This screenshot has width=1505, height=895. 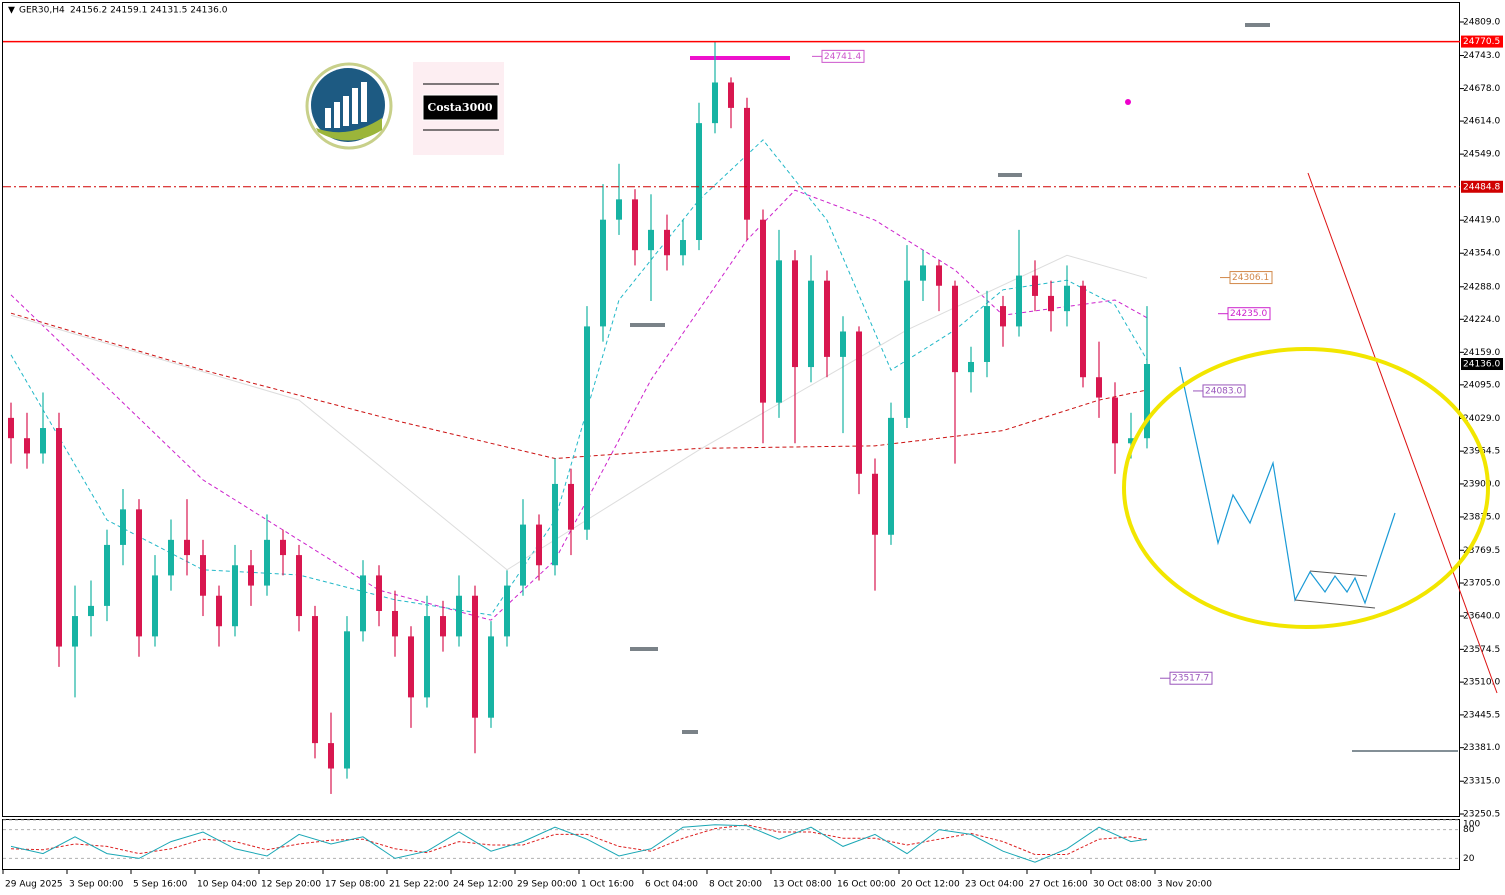 I want to click on y-tick-label: 23900.0, so click(x=1481, y=484).